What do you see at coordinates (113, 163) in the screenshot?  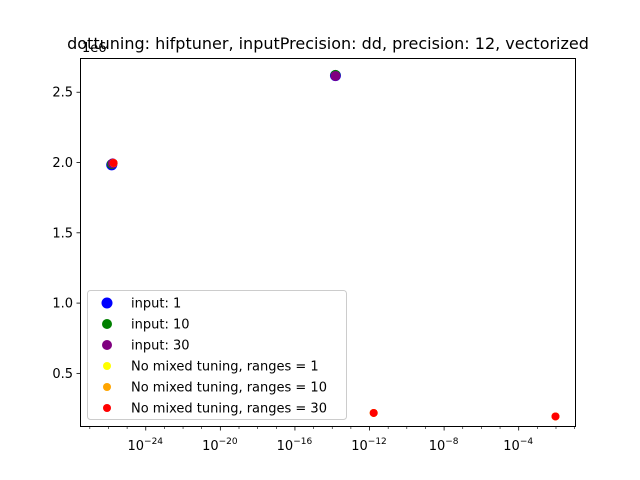 I see `data-point-s5-p0` at bounding box center [113, 163].